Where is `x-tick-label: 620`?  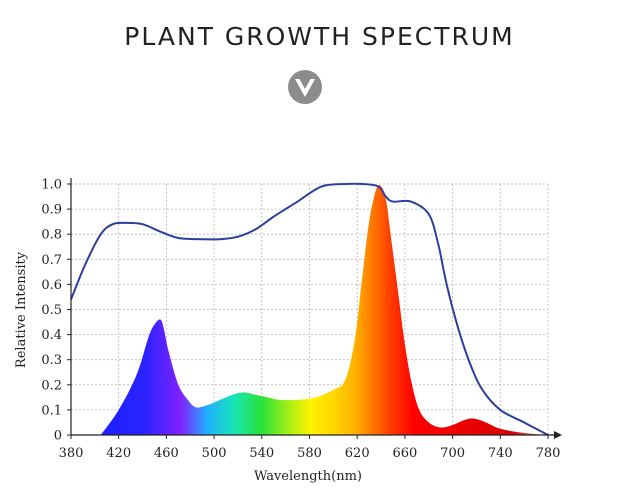
x-tick-label: 620 is located at coordinates (357, 453).